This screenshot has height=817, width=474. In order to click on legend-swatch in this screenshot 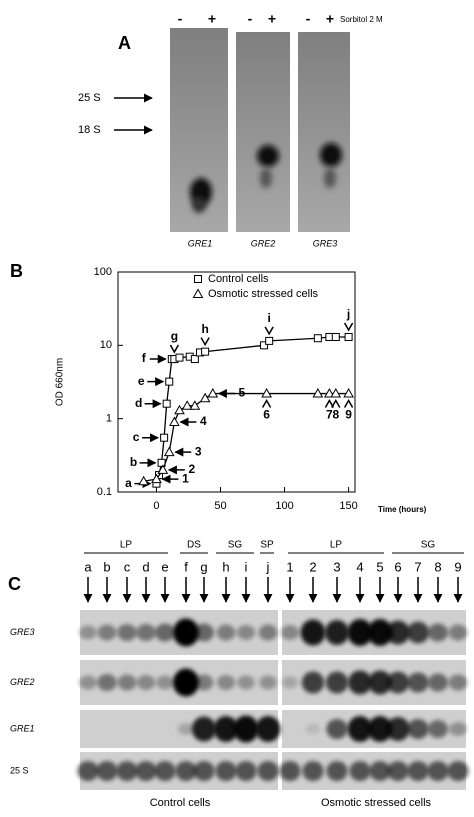, I will do `click(198, 293)`.